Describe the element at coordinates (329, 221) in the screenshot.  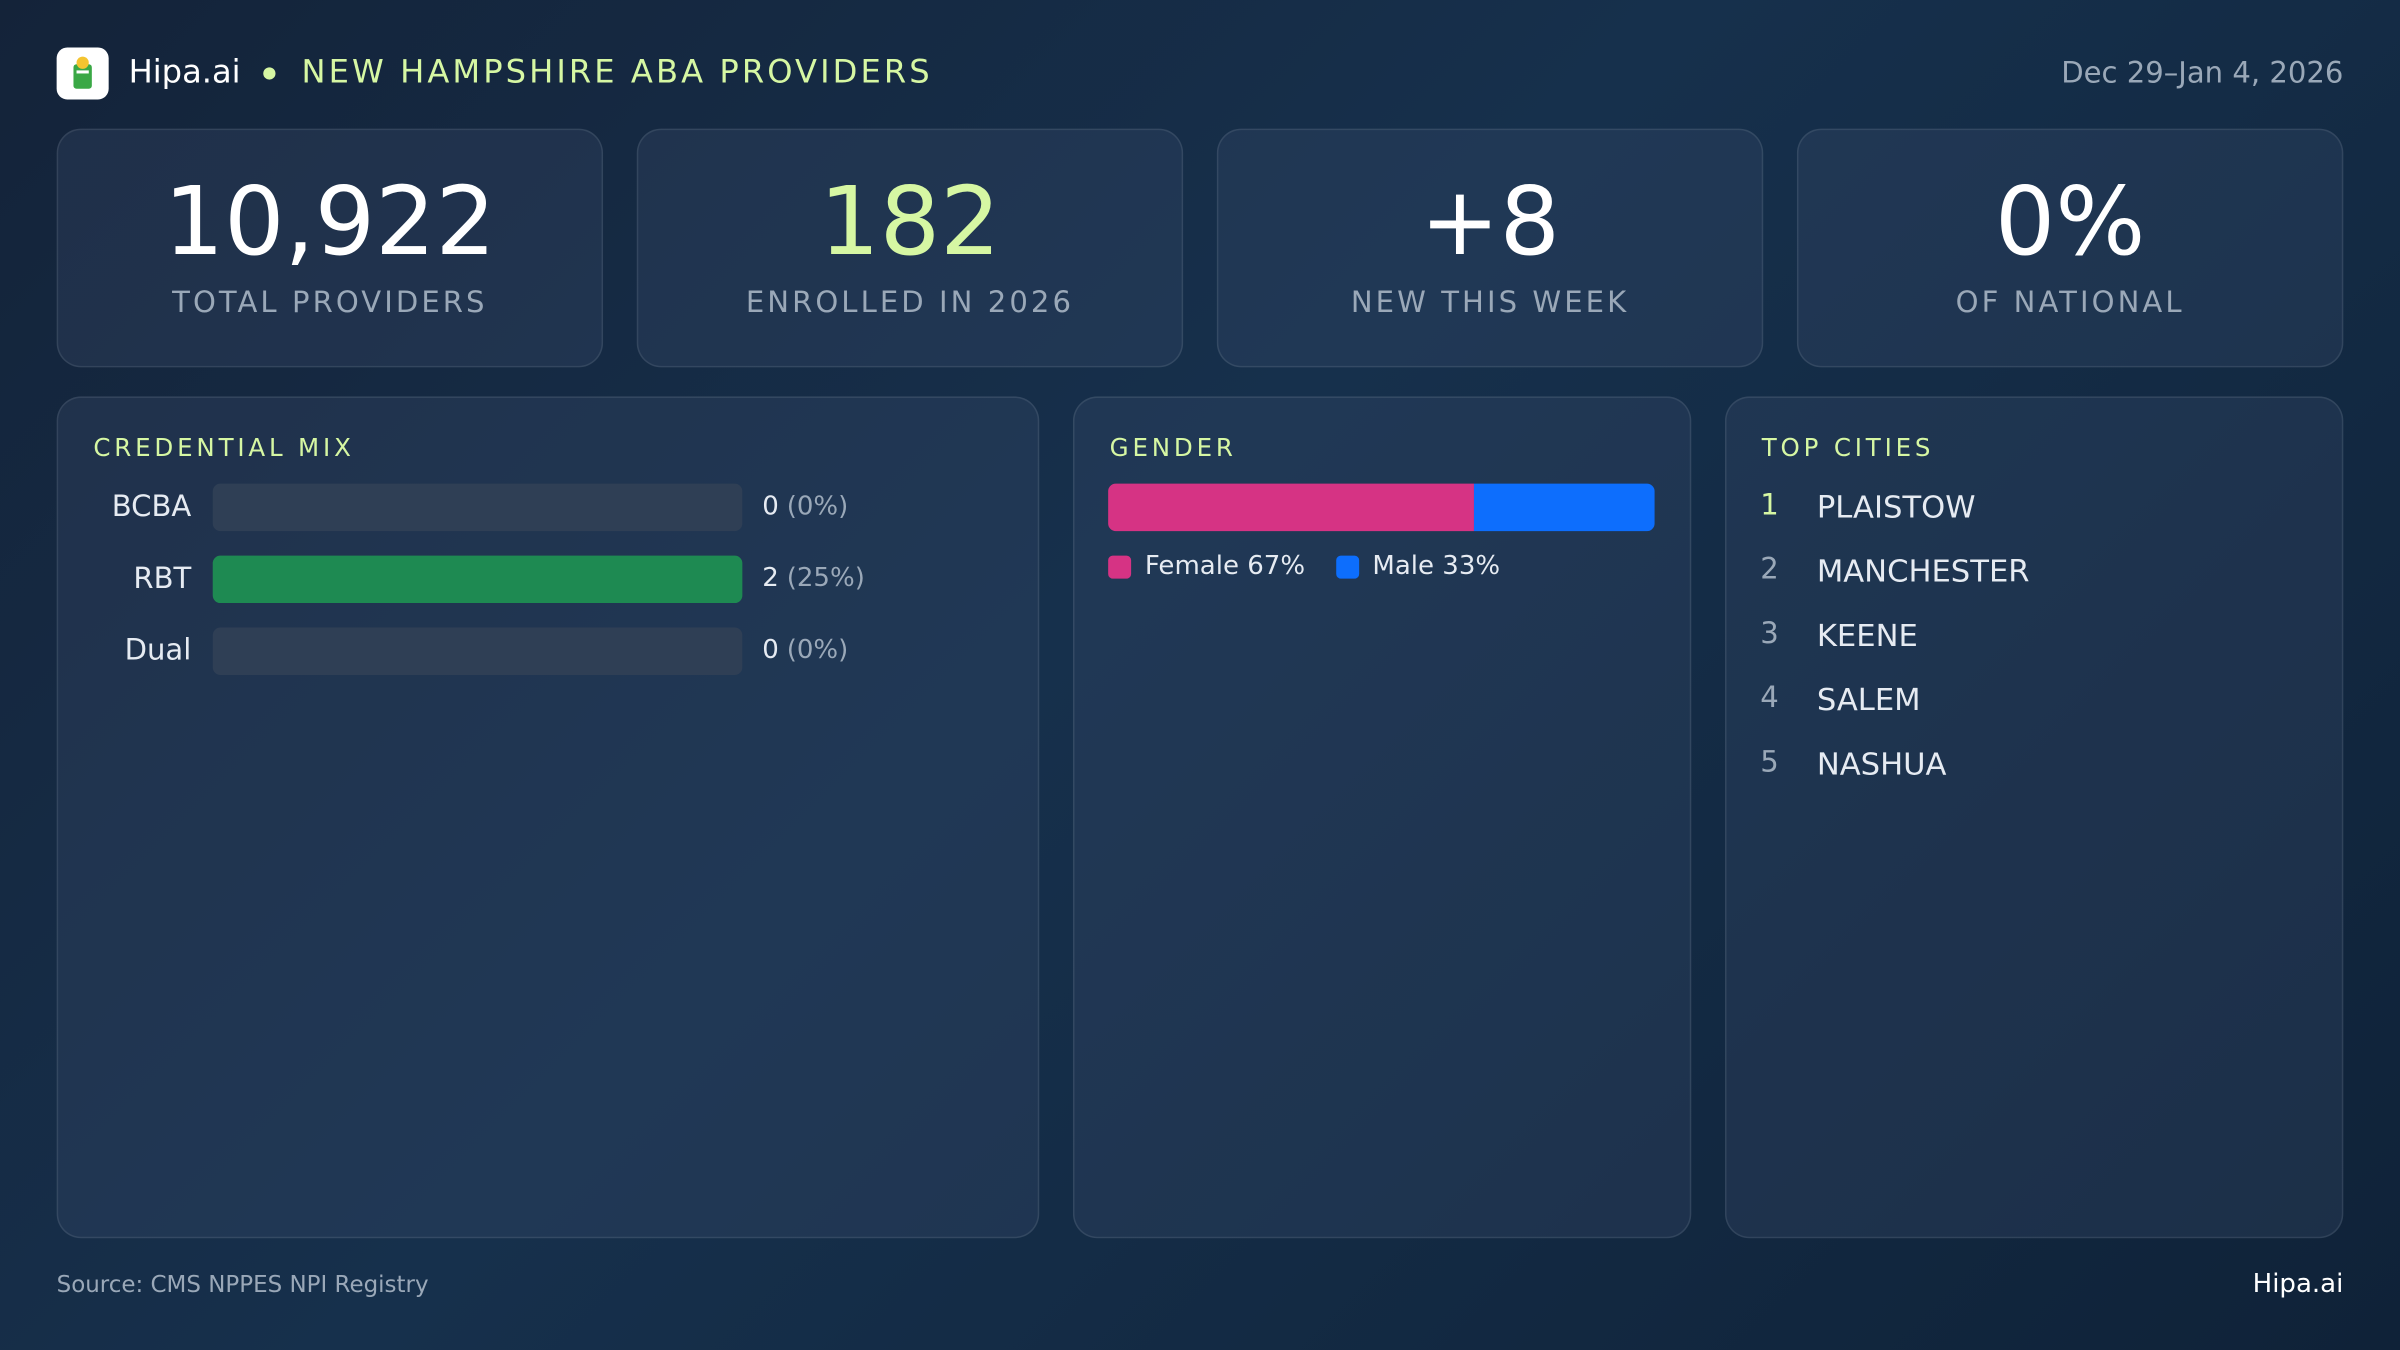
I see `kpi-value: 10,922` at that location.